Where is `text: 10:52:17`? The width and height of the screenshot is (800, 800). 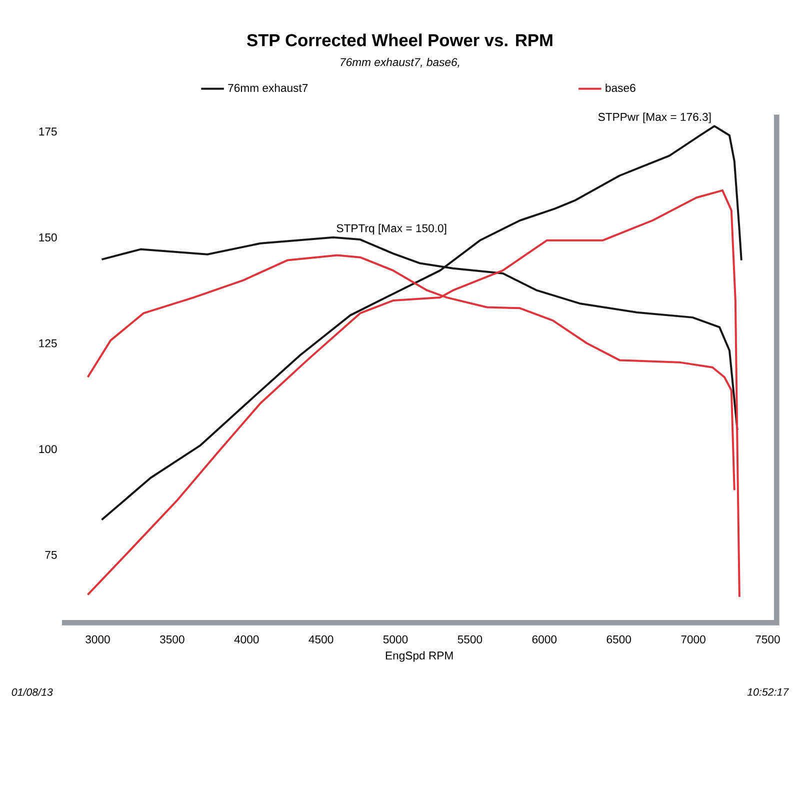
text: 10:52:17 is located at coordinates (768, 692).